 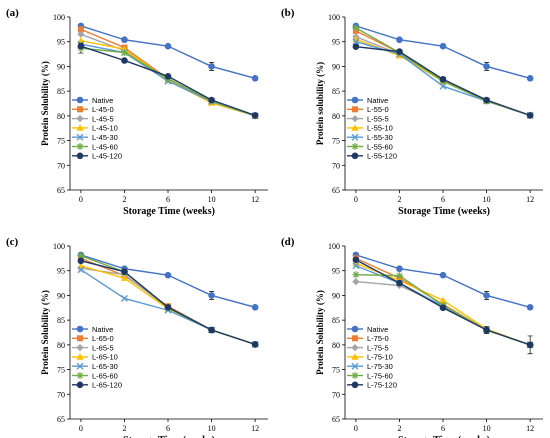 What do you see at coordinates (107, 156) in the screenshot?
I see `legend-label: L-45-120` at bounding box center [107, 156].